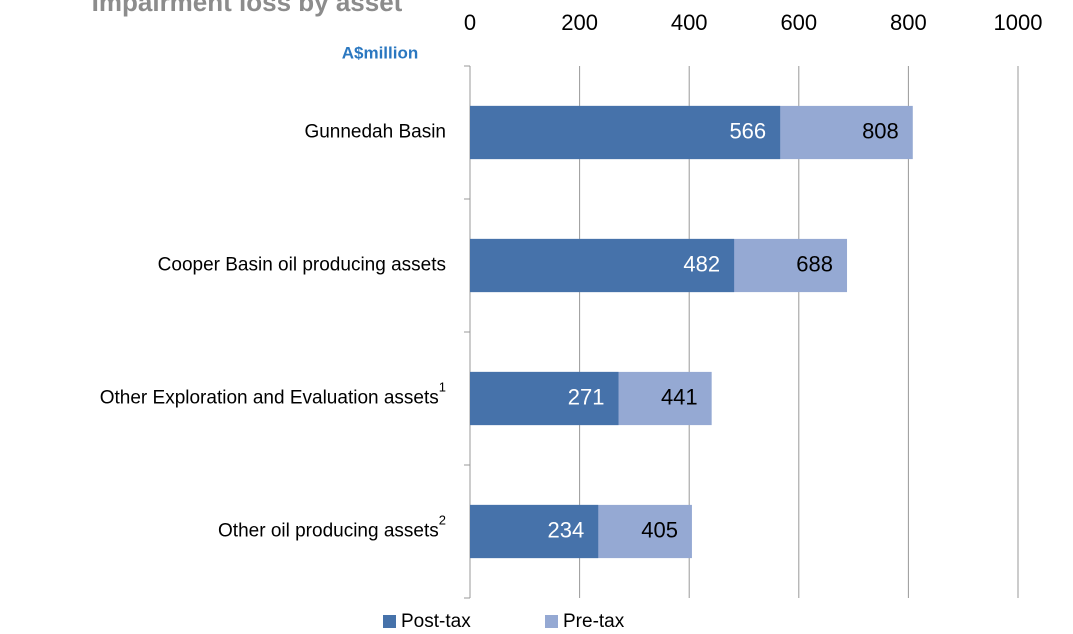  Describe the element at coordinates (908, 22) in the screenshot. I see `x-tick-label: 800` at that location.